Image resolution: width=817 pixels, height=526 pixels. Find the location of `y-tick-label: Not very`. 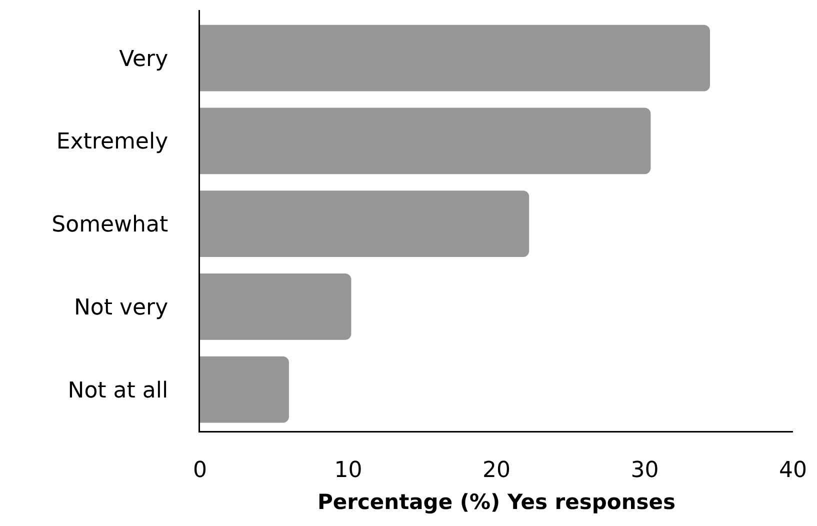

y-tick-label: Not very is located at coordinates (121, 307).